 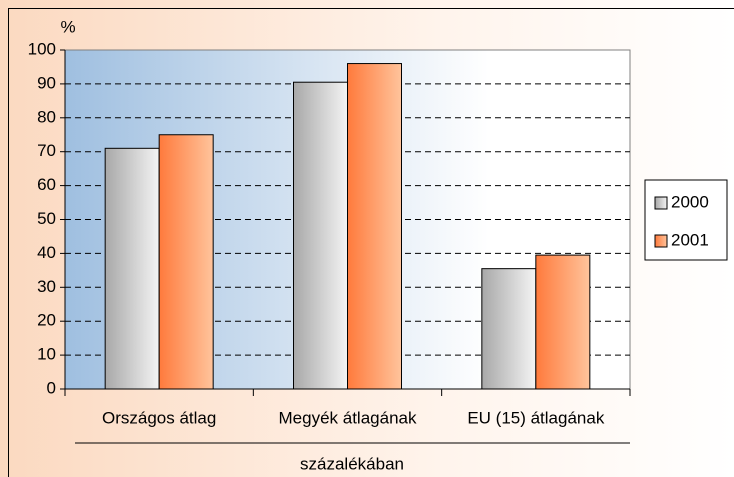 I want to click on legend-label: 2001, so click(x=690, y=239).